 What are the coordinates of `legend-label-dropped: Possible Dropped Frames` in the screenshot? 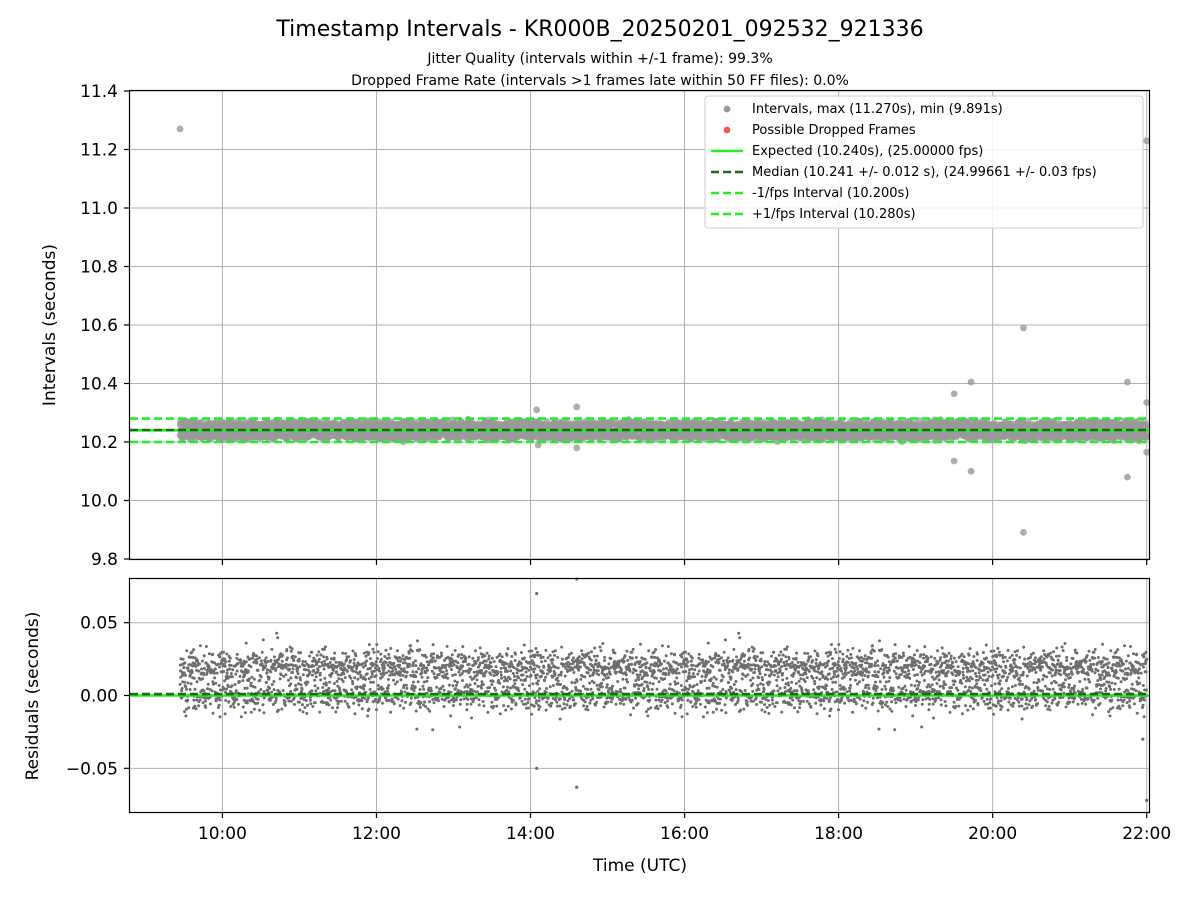 It's located at (834, 130).